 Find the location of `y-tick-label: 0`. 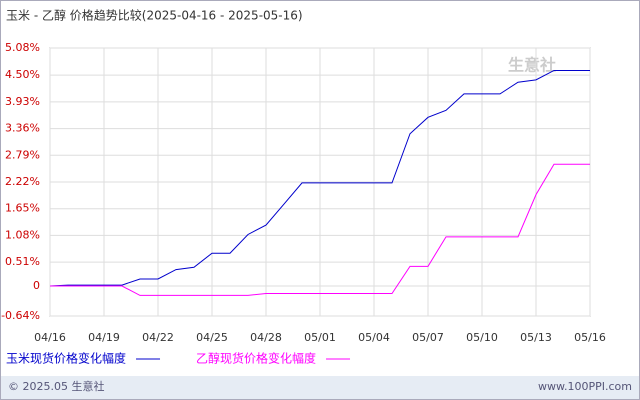

y-tick-label: 0 is located at coordinates (36, 285).